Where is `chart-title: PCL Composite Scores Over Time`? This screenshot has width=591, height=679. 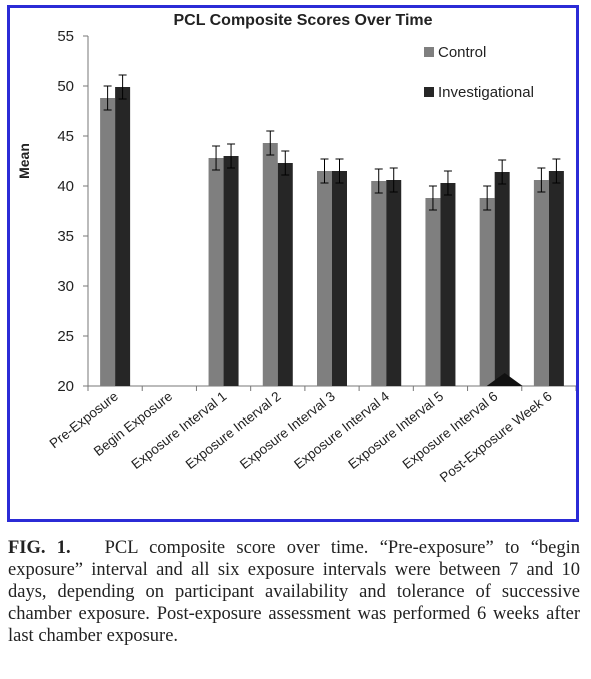 chart-title: PCL Composite Scores Over Time is located at coordinates (302, 20).